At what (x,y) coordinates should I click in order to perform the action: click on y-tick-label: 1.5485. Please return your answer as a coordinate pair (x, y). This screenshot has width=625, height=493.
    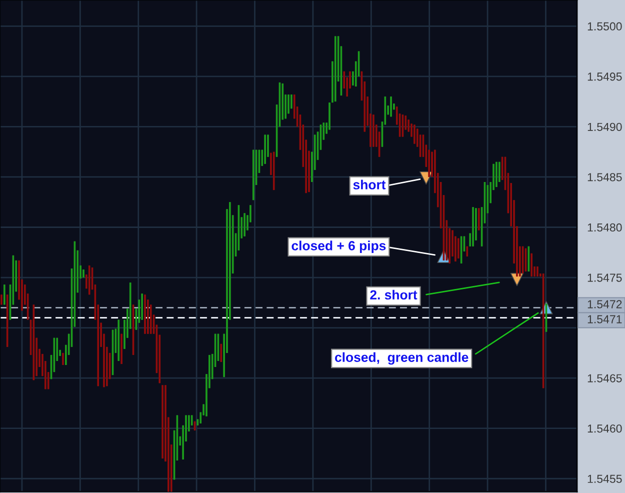
    Looking at the image, I should click on (605, 177).